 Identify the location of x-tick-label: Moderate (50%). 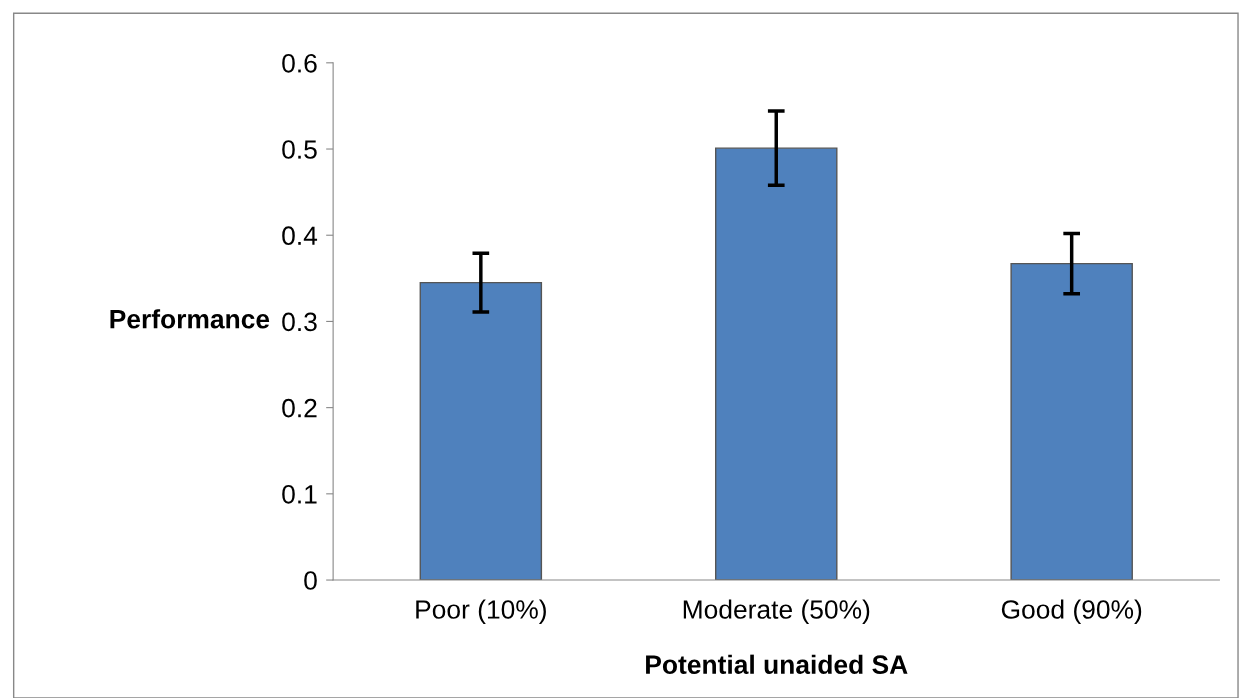
(776, 612).